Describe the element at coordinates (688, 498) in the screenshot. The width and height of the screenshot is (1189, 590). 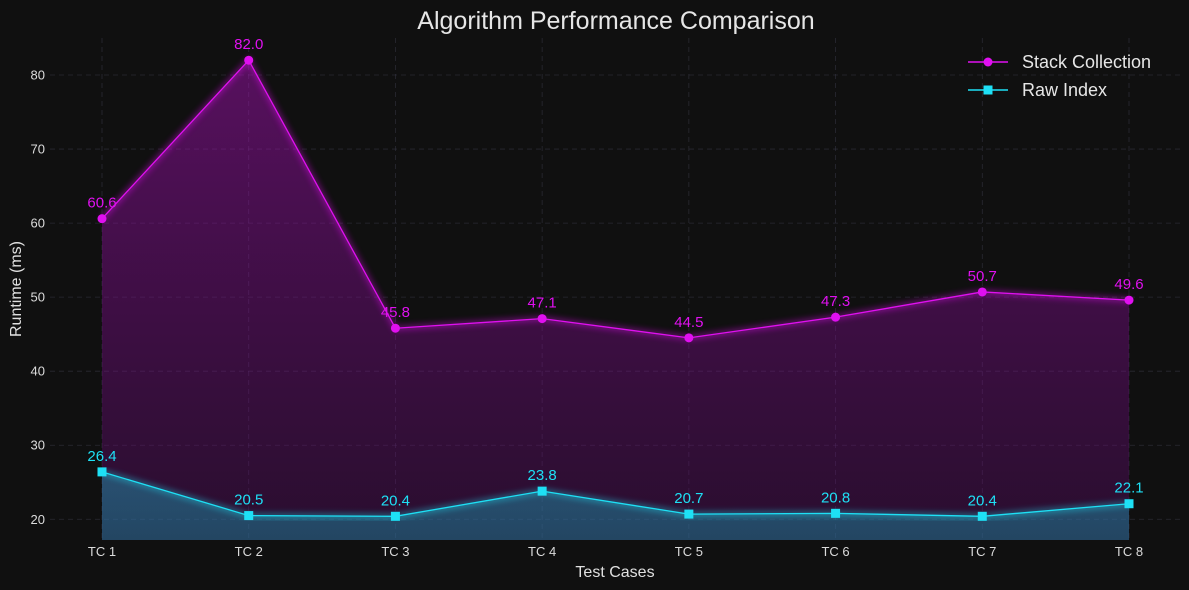
I see `data-label-raw-index-tc-5: 20.7` at that location.